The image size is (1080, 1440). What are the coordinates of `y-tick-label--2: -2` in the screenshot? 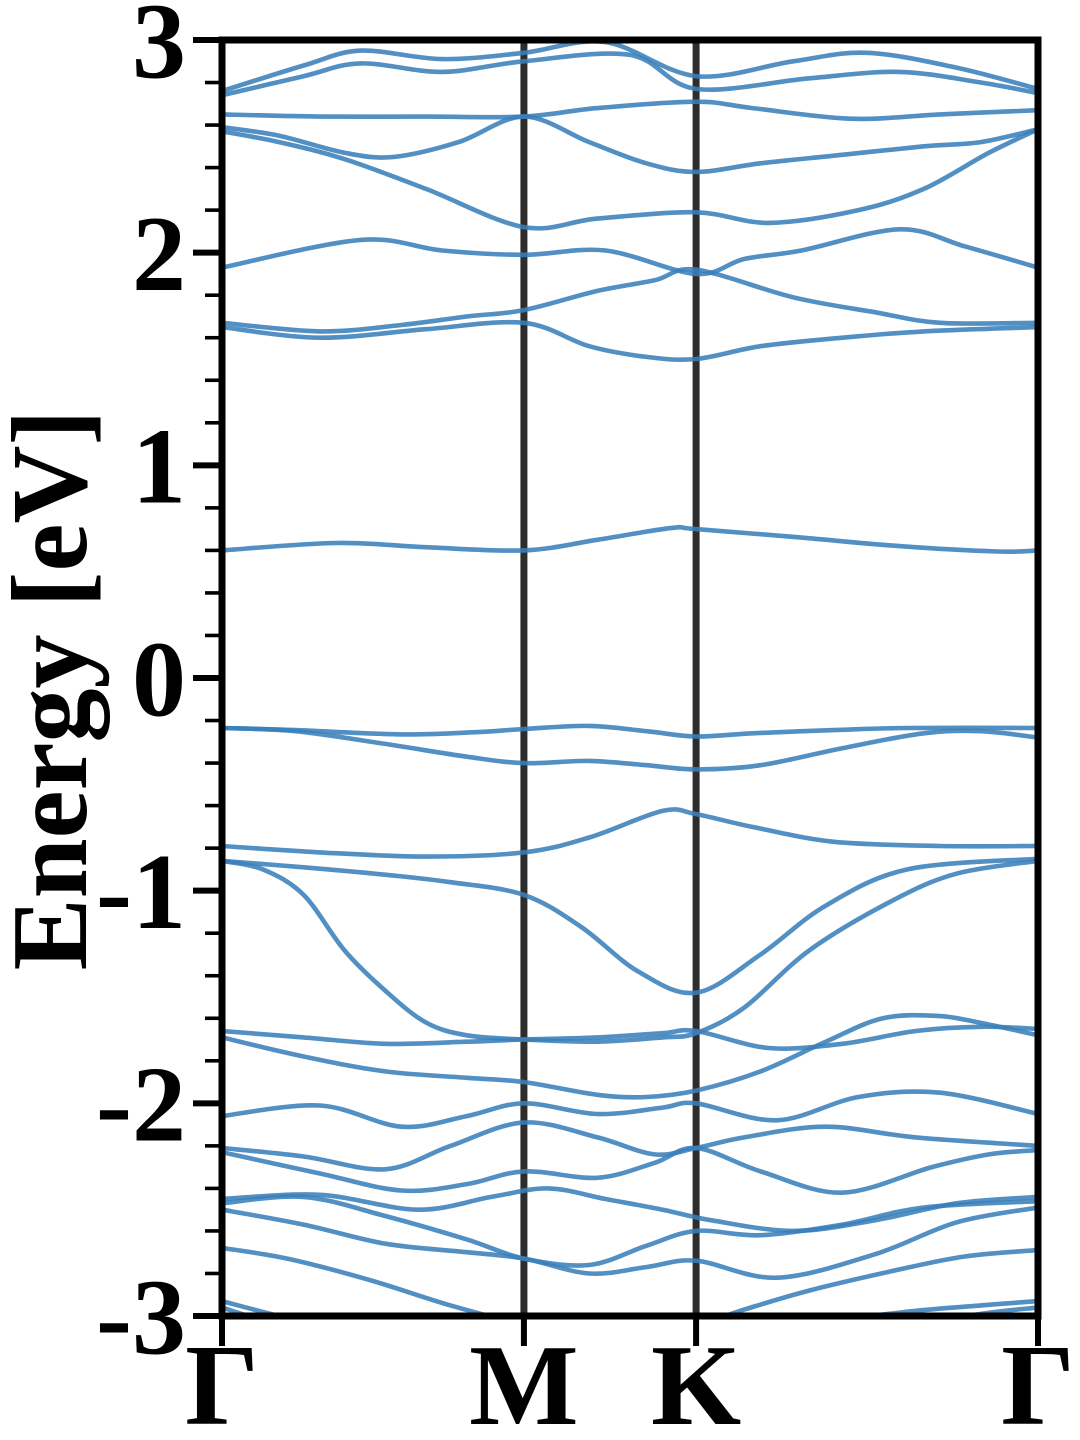 It's located at (141, 1105).